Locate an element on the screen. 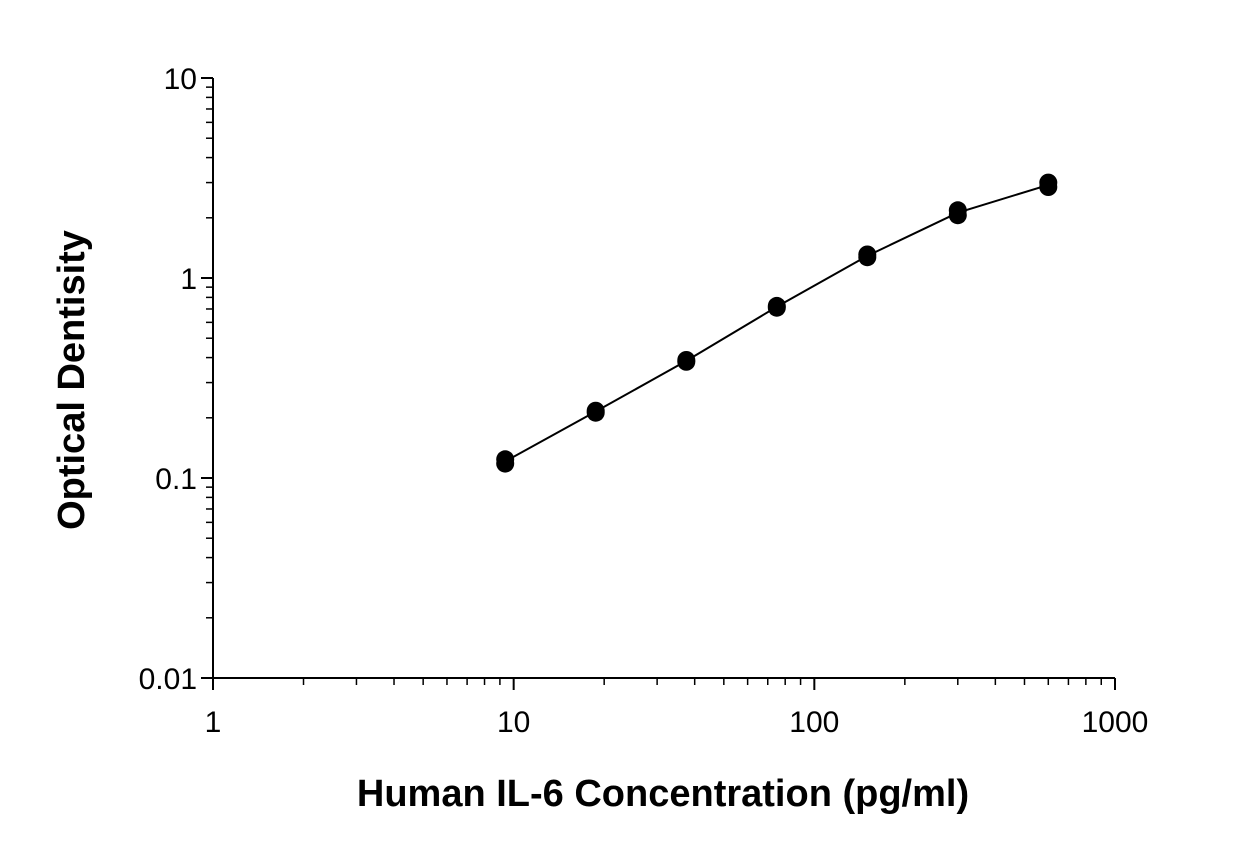  y-axis-title: Optical Dentisity is located at coordinates (72, 380).